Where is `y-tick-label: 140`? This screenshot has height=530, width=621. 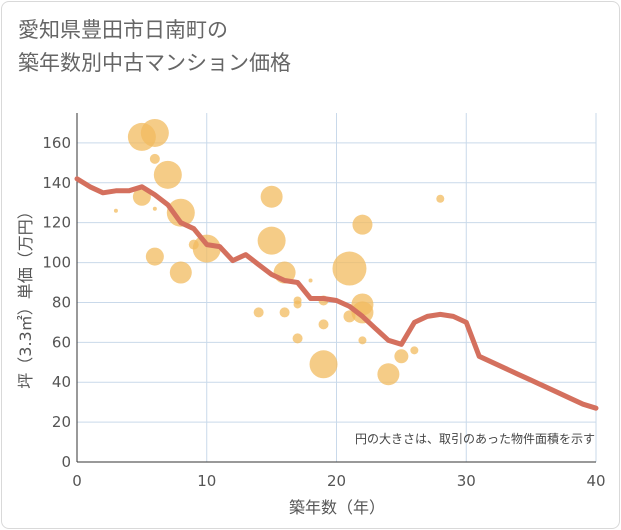
y-tick-label: 140 is located at coordinates (56, 183).